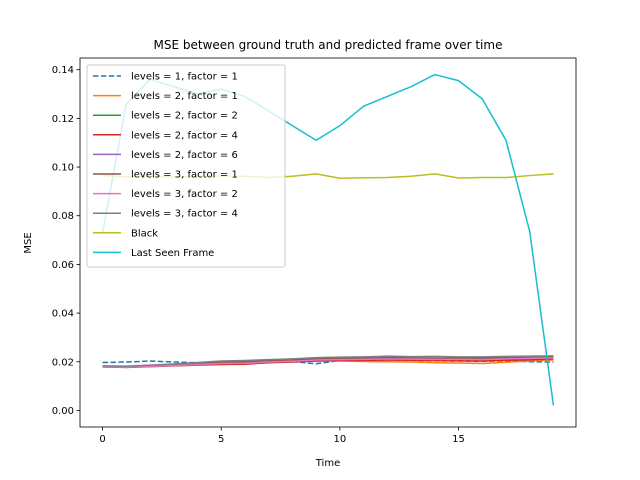 The image size is (640, 480). I want to click on x-tick-label-3: 15, so click(458, 439).